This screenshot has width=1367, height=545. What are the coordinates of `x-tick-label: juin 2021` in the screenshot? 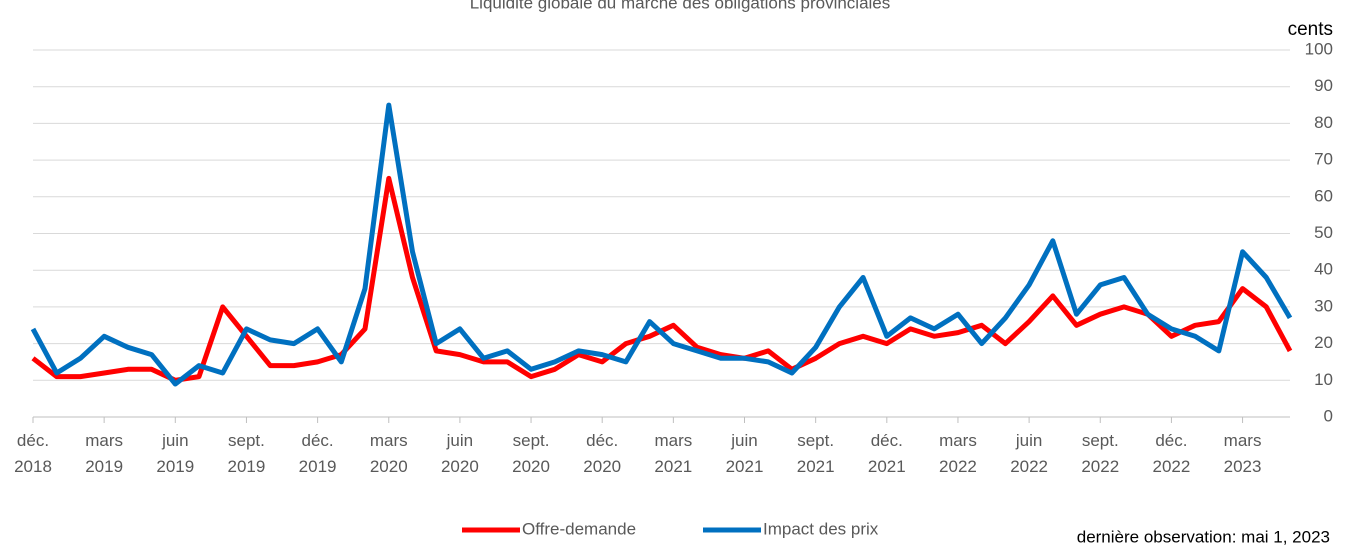 It's located at (744, 453).